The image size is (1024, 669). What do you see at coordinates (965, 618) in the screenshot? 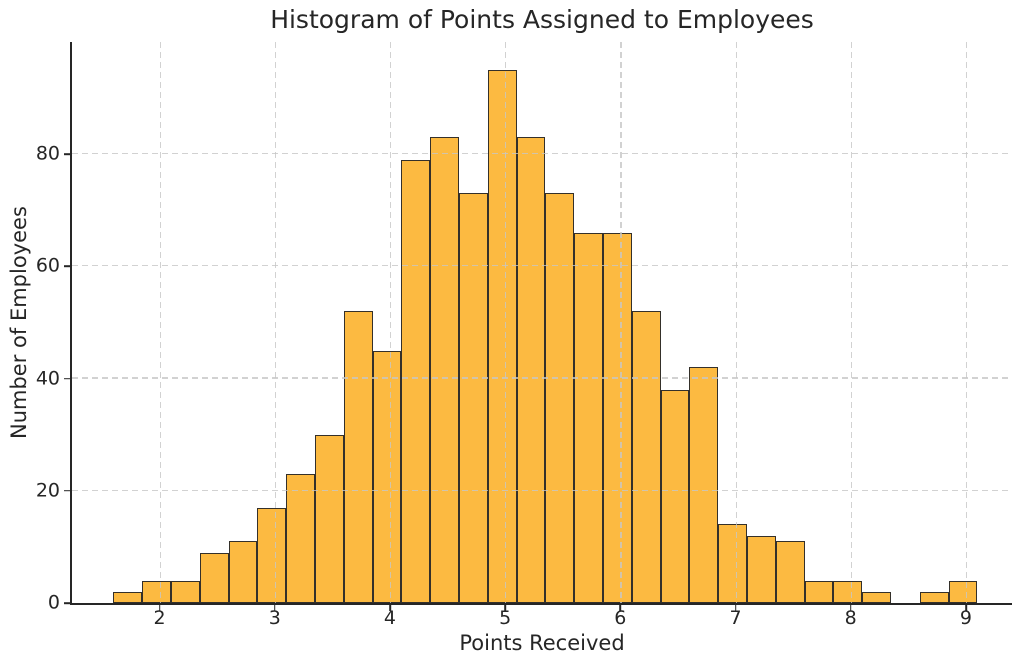
I see `x-tick-label: 9` at bounding box center [965, 618].